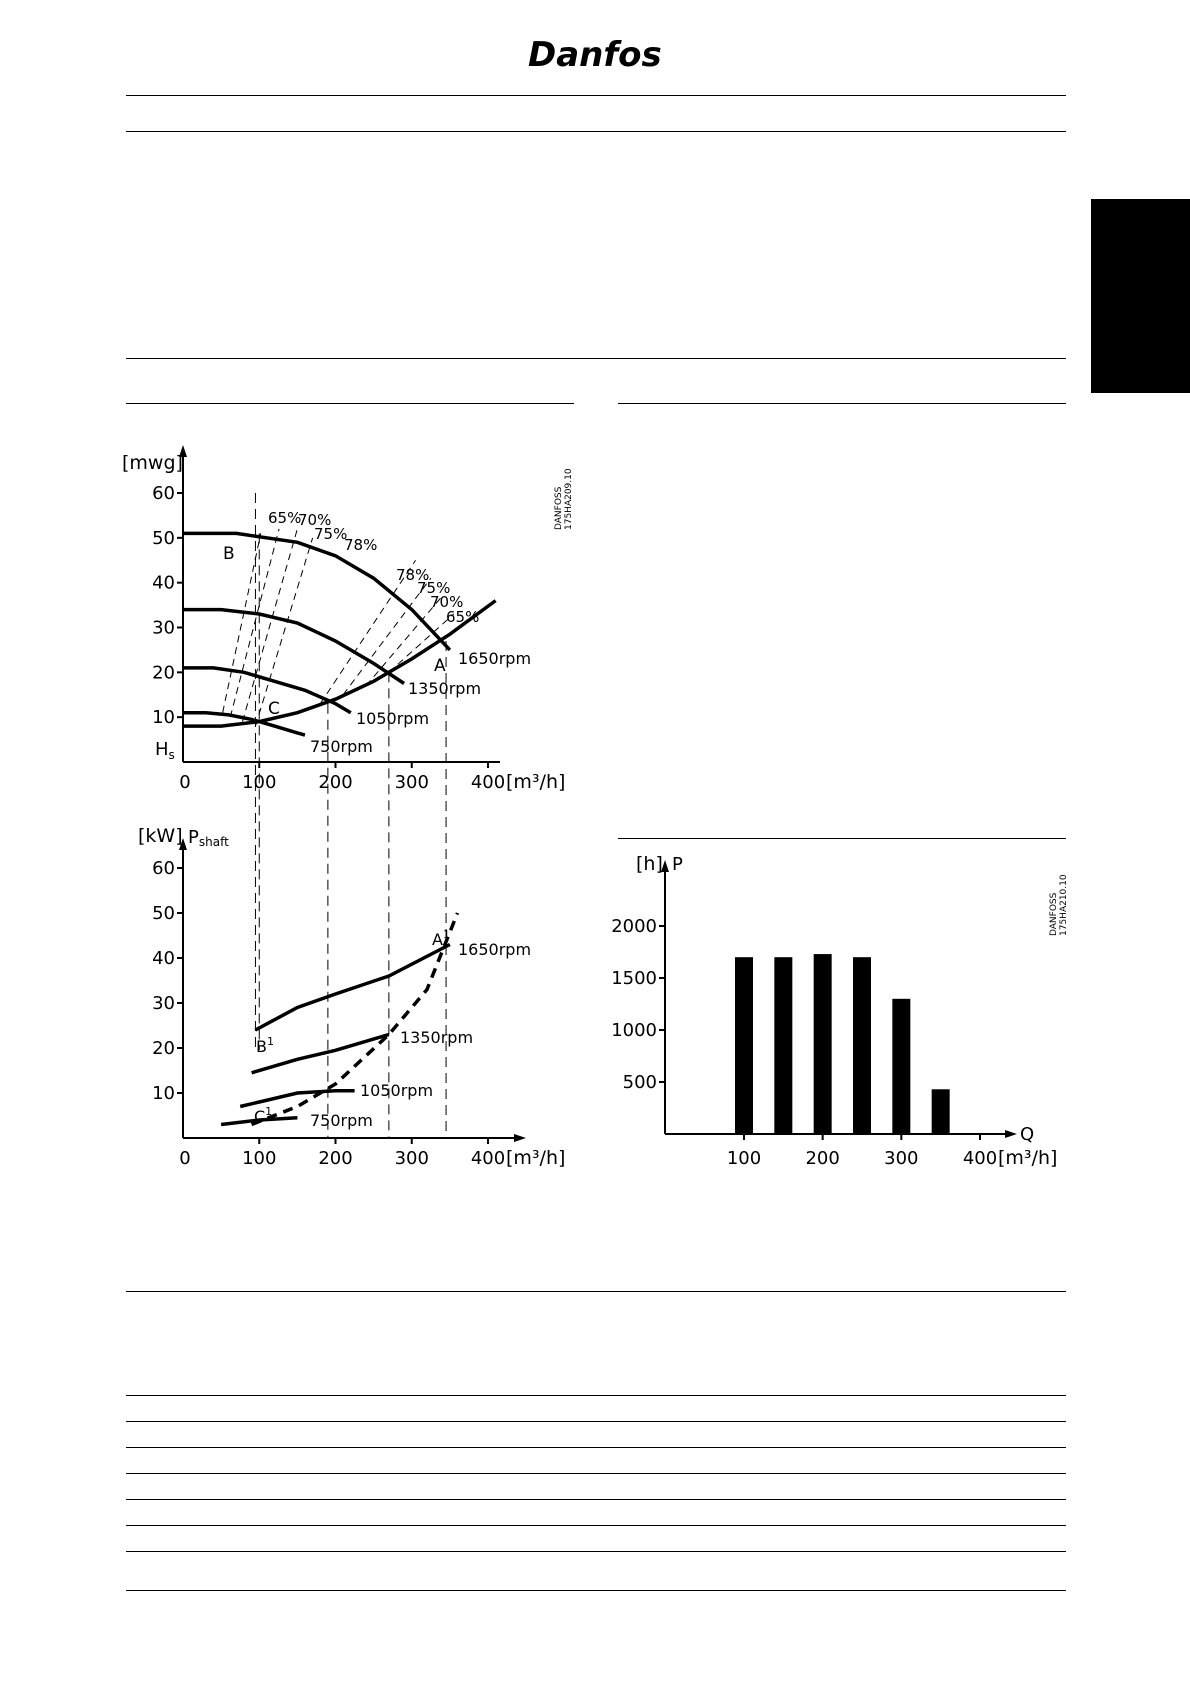 Image resolution: width=1190 pixels, height=1684 pixels. I want to click on power-y-ticks: 60 50 40 30 20 10, so click(167, 981).